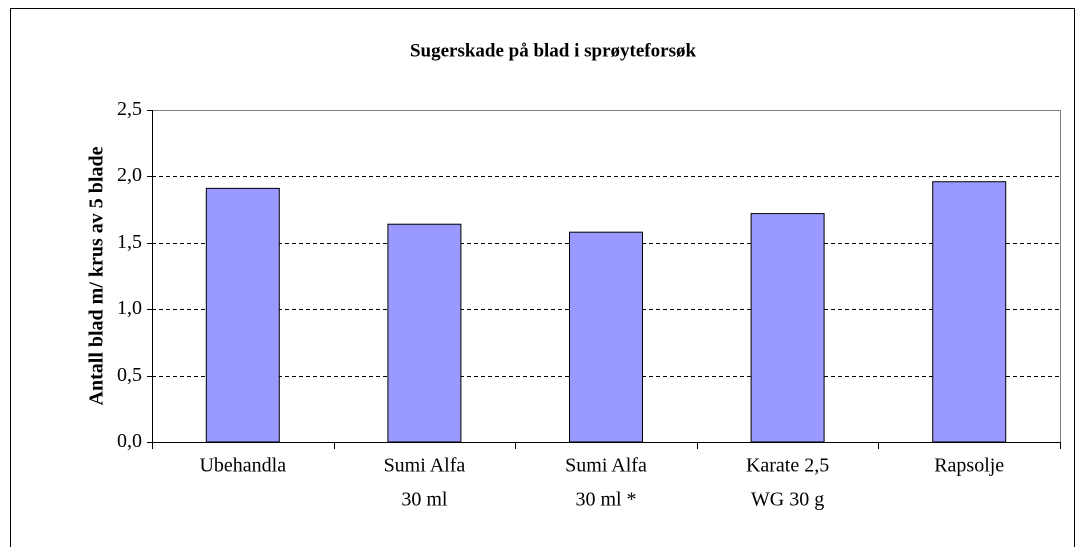 The height and width of the screenshot is (547, 1080). Describe the element at coordinates (129, 175) in the screenshot. I see `y-tick-label: 2,0` at that location.